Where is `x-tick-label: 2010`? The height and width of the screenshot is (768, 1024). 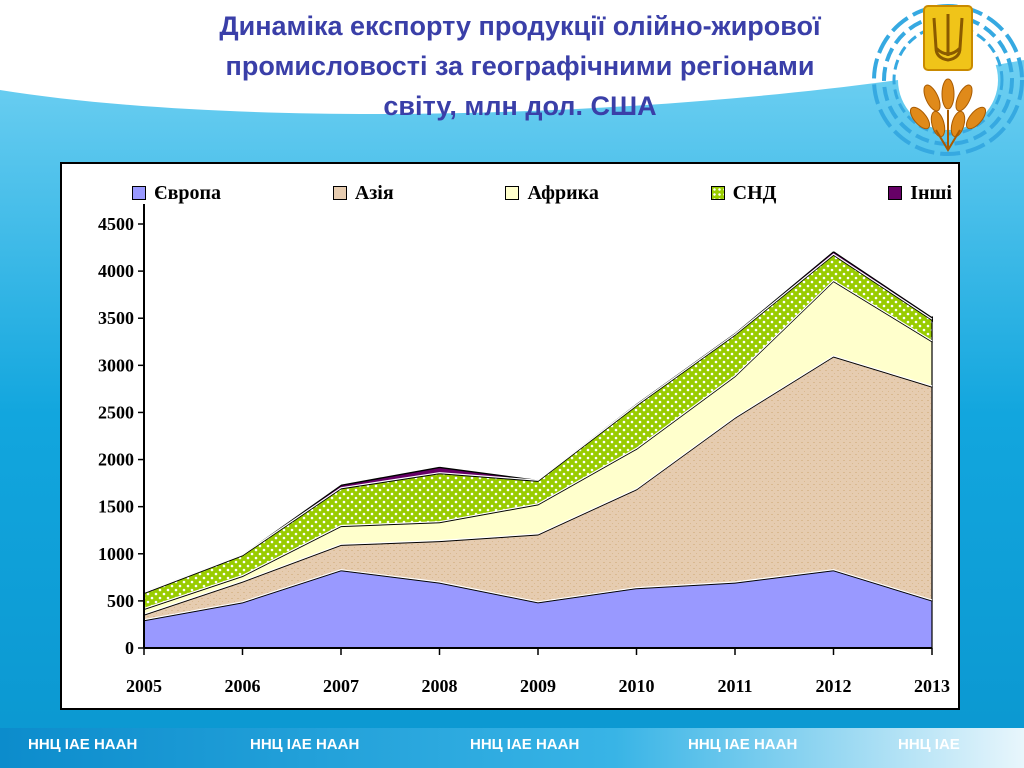
x-tick-label: 2010 is located at coordinates (637, 686).